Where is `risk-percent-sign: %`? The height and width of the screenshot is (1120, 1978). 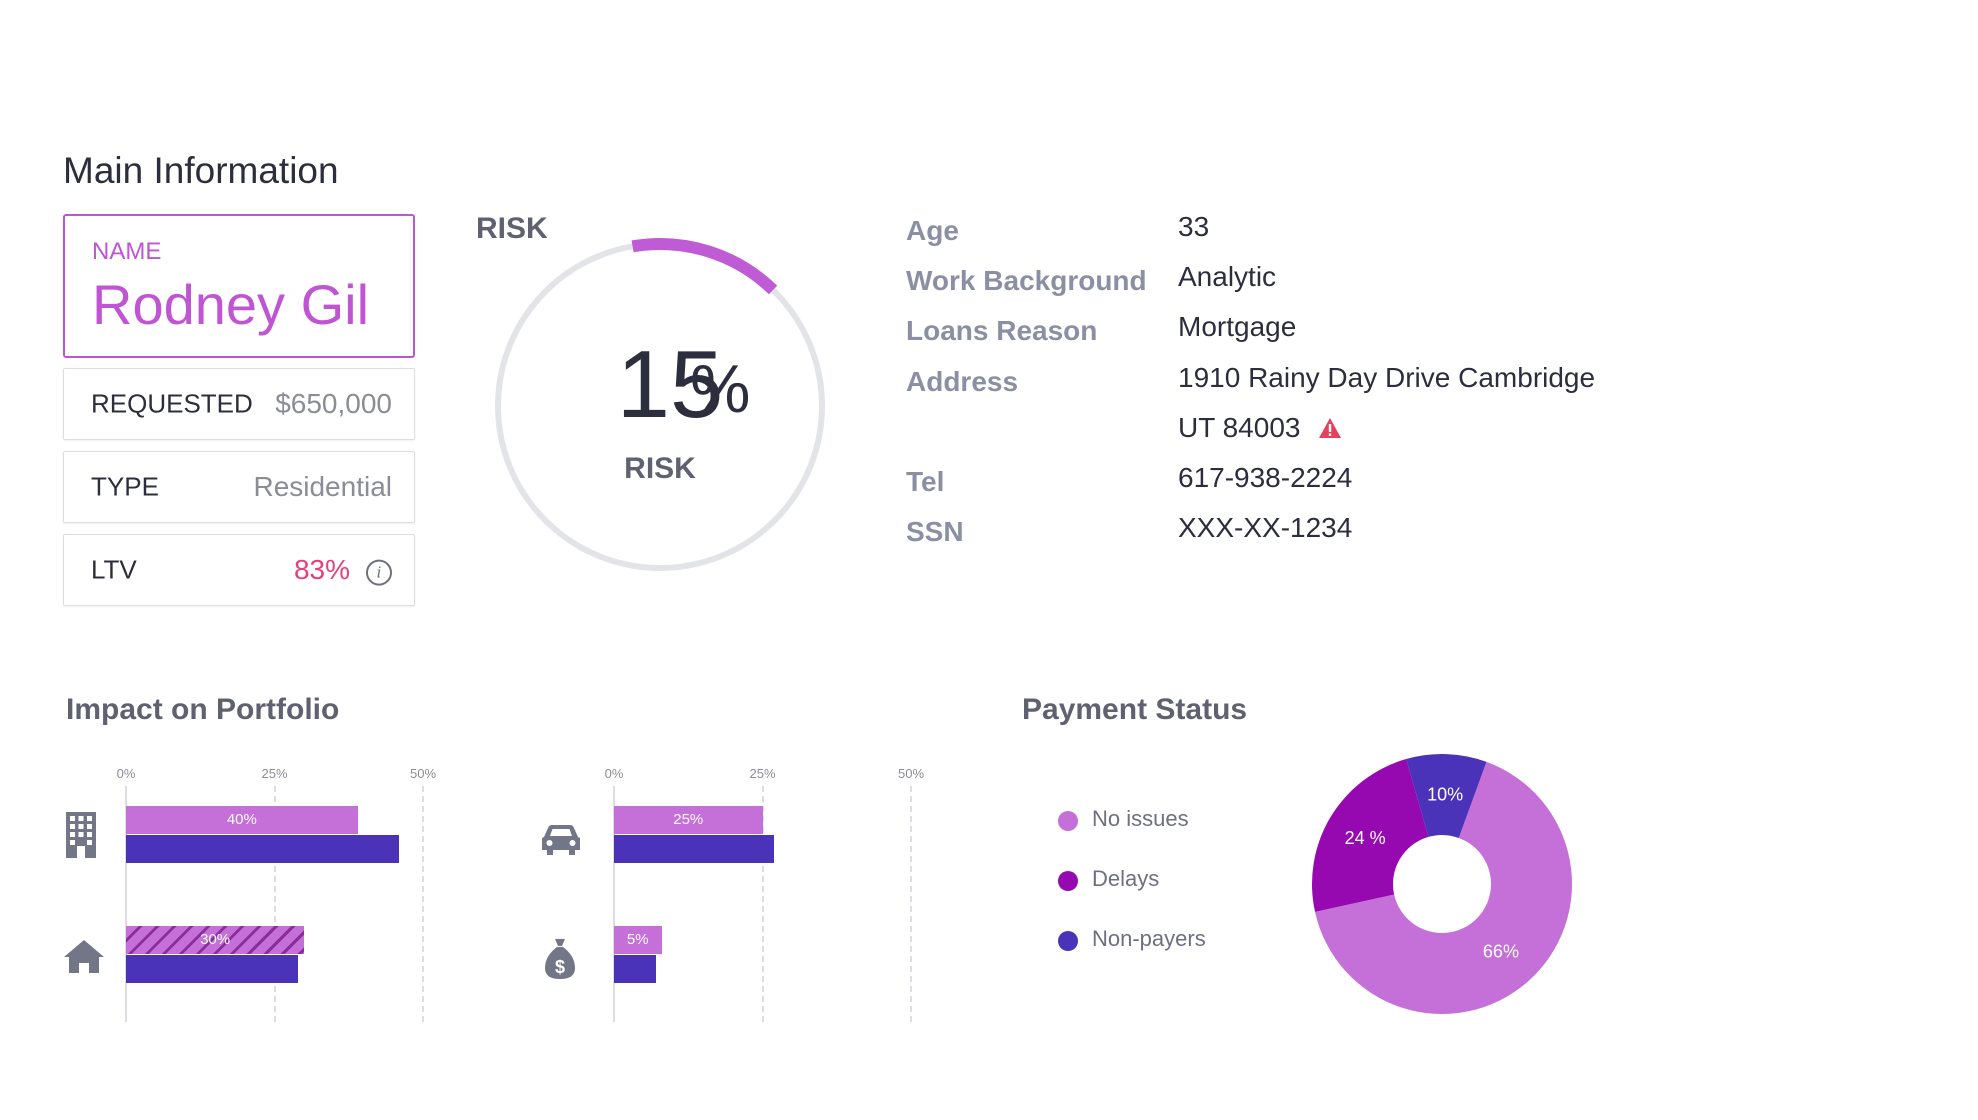 risk-percent-sign: % is located at coordinates (720, 389).